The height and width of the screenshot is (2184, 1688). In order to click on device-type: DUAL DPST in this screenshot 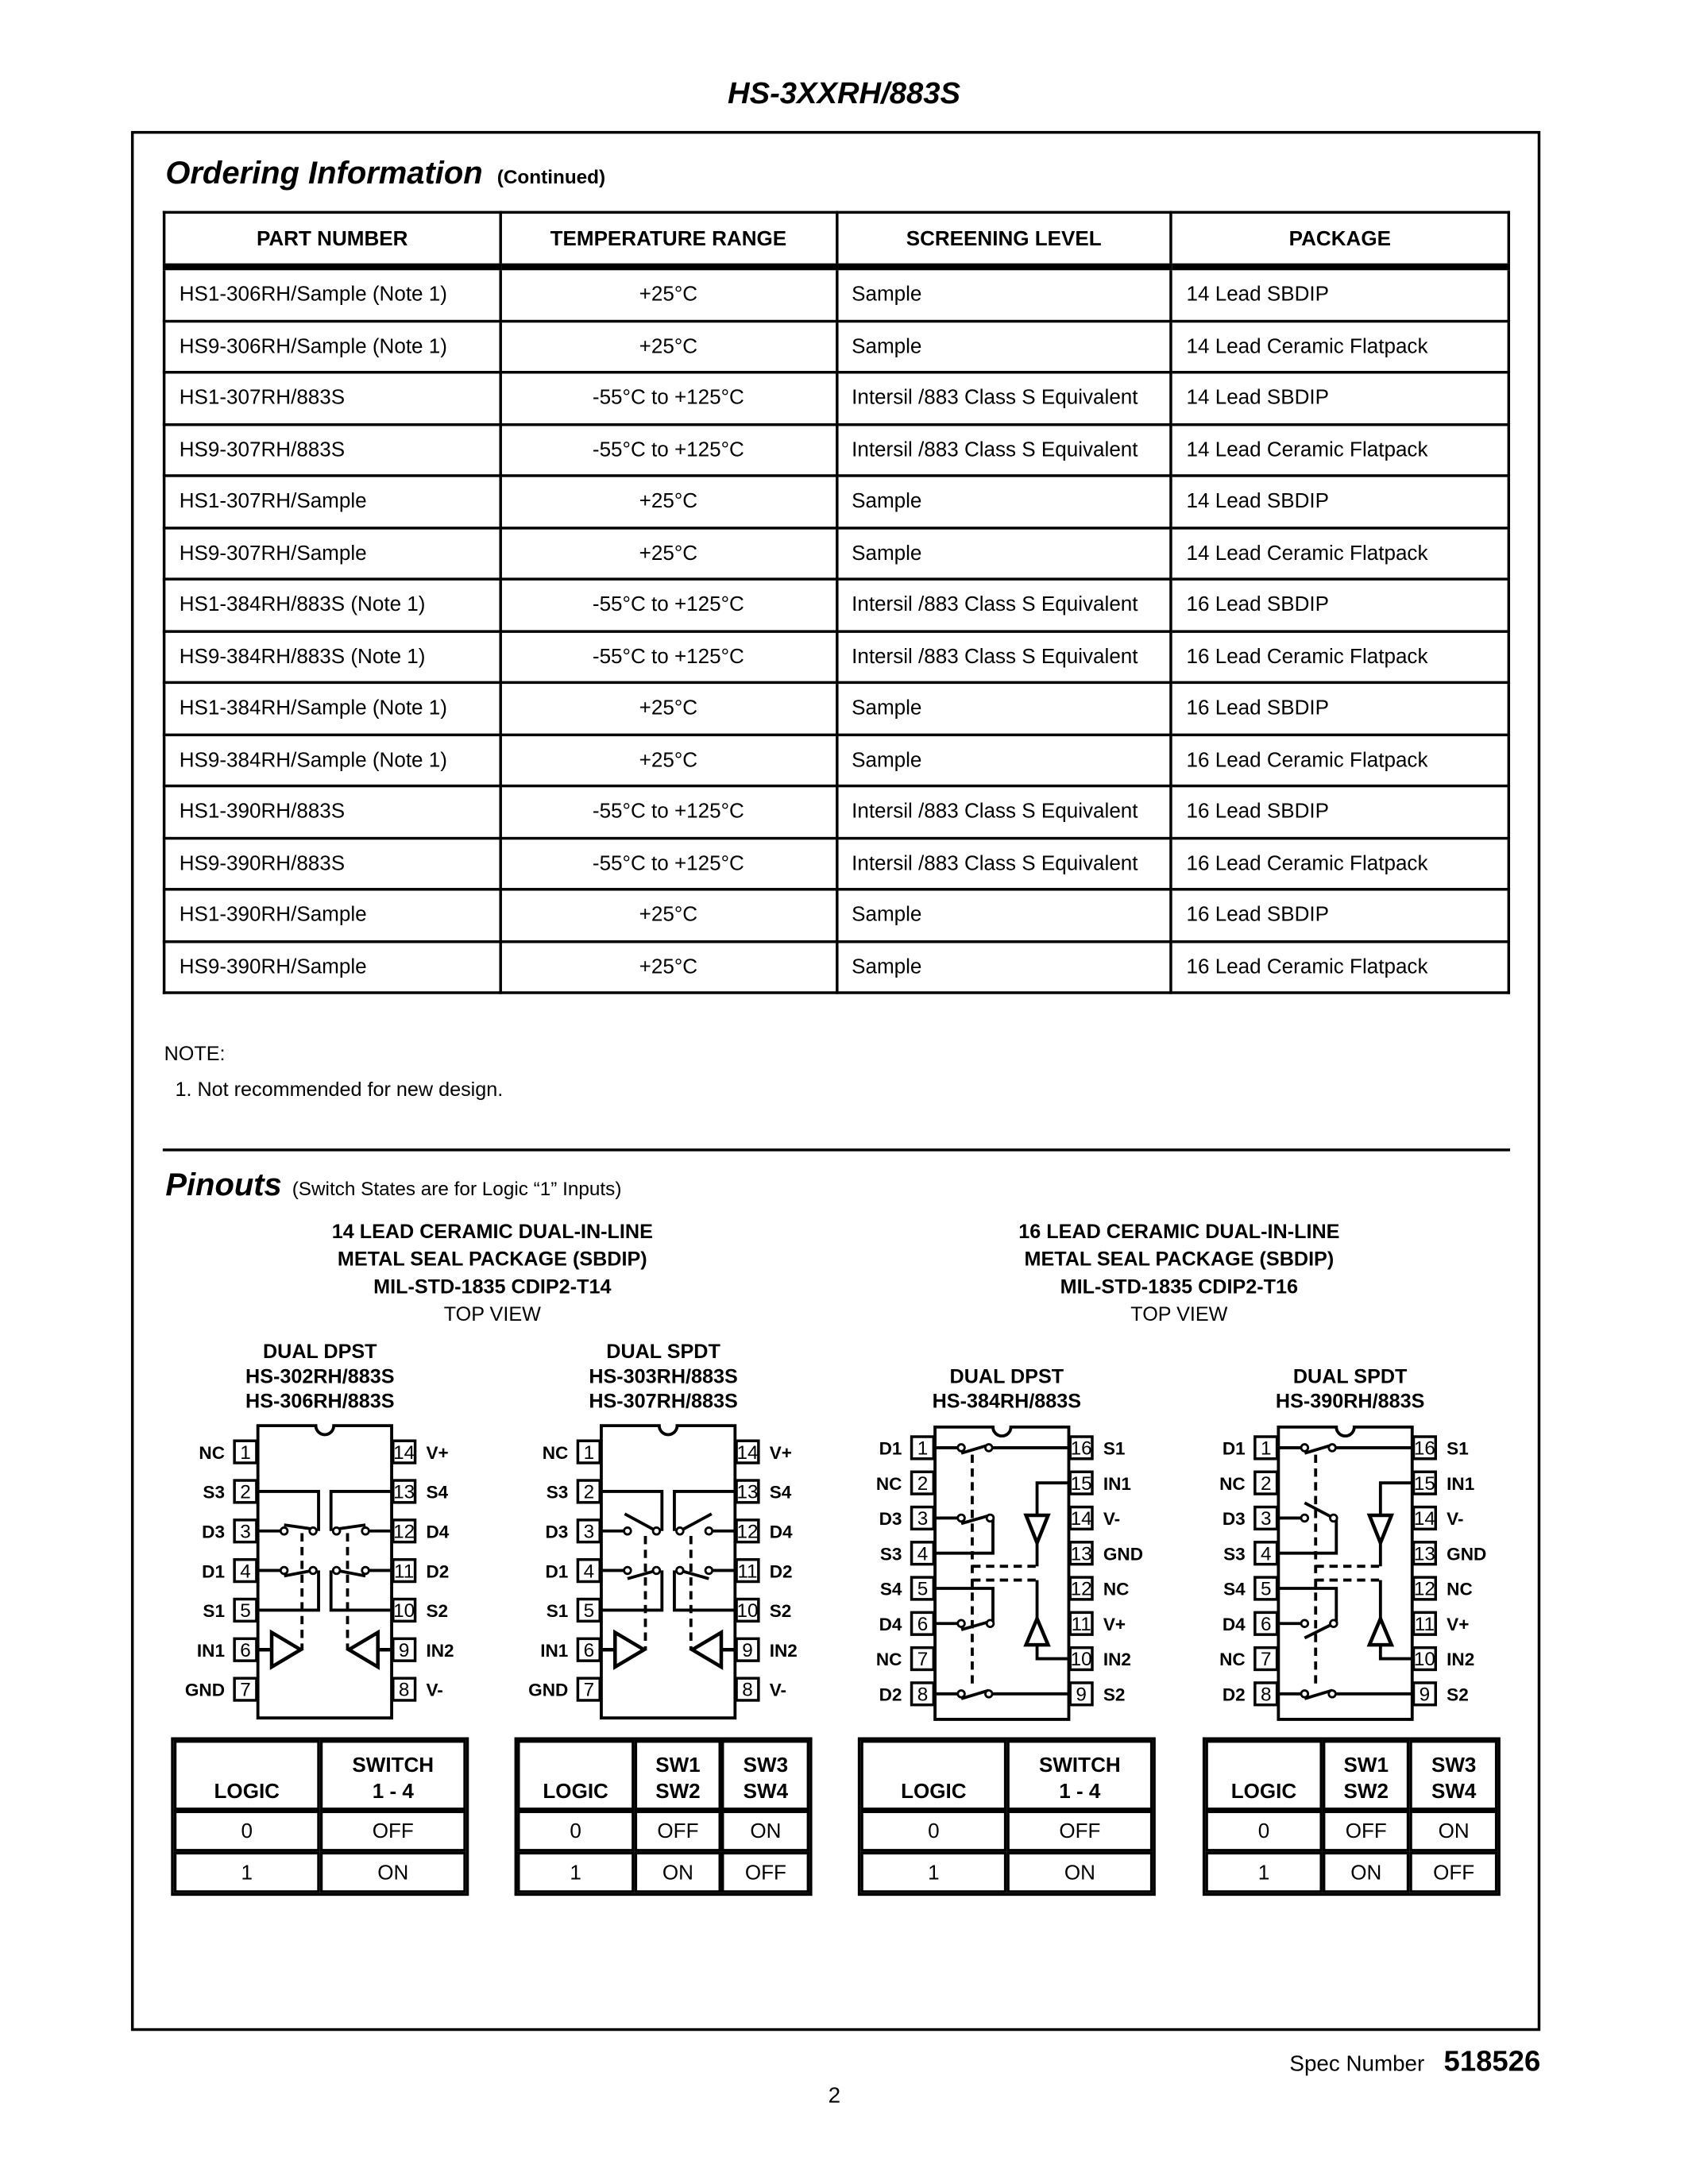, I will do `click(1007, 1377)`.